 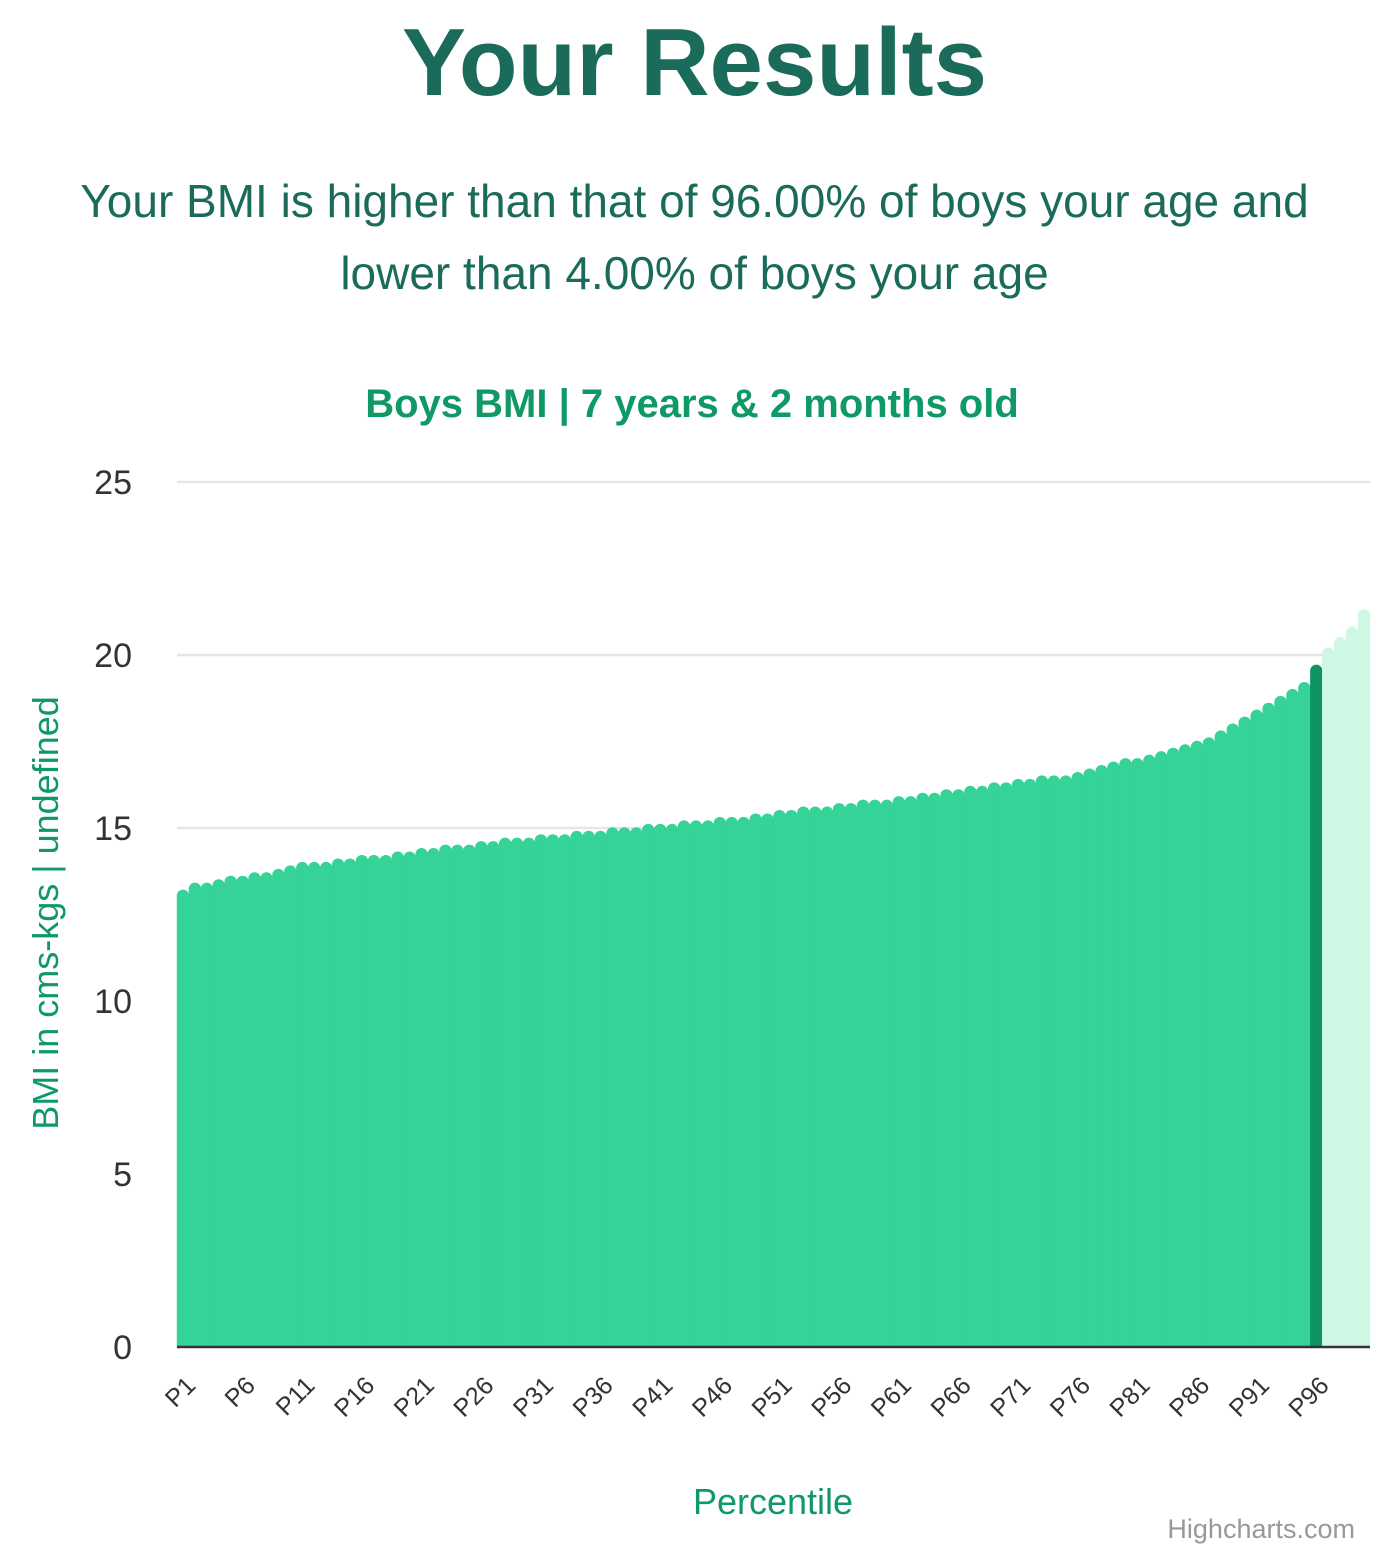 I want to click on bar-p43, so click(x=684, y=1084).